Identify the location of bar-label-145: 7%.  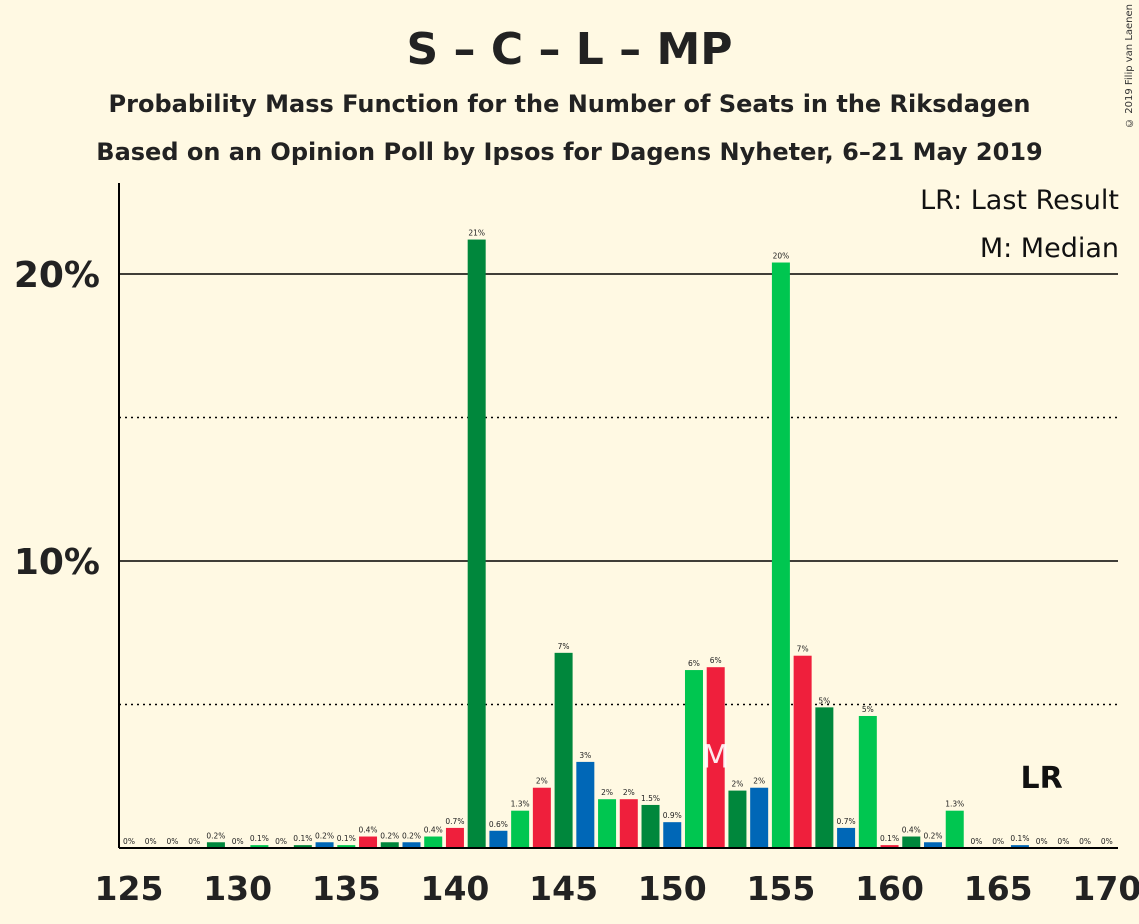
(564, 646).